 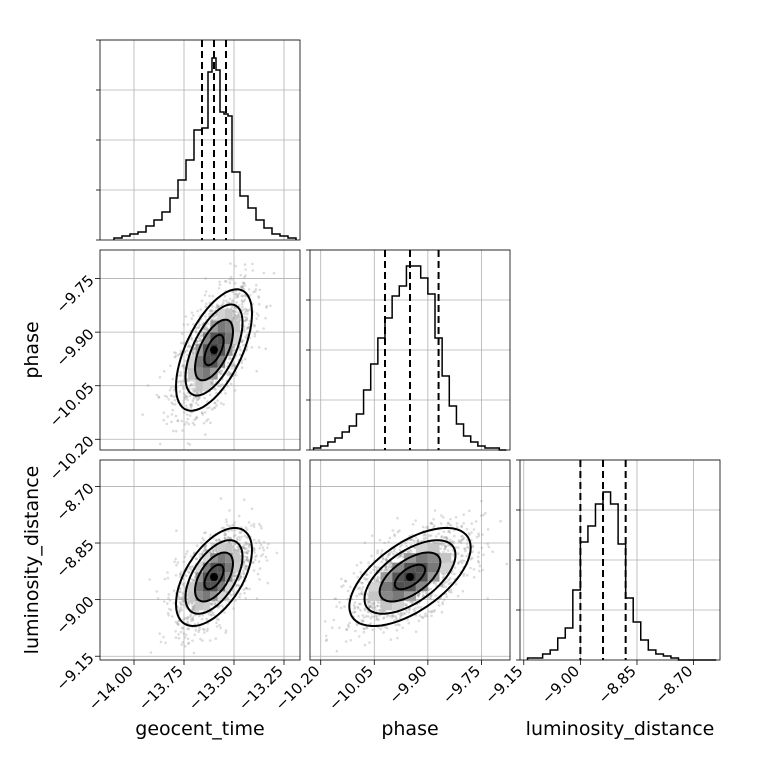 What do you see at coordinates (407, 684) in the screenshot?
I see `x-tick-label: −9.90` at bounding box center [407, 684].